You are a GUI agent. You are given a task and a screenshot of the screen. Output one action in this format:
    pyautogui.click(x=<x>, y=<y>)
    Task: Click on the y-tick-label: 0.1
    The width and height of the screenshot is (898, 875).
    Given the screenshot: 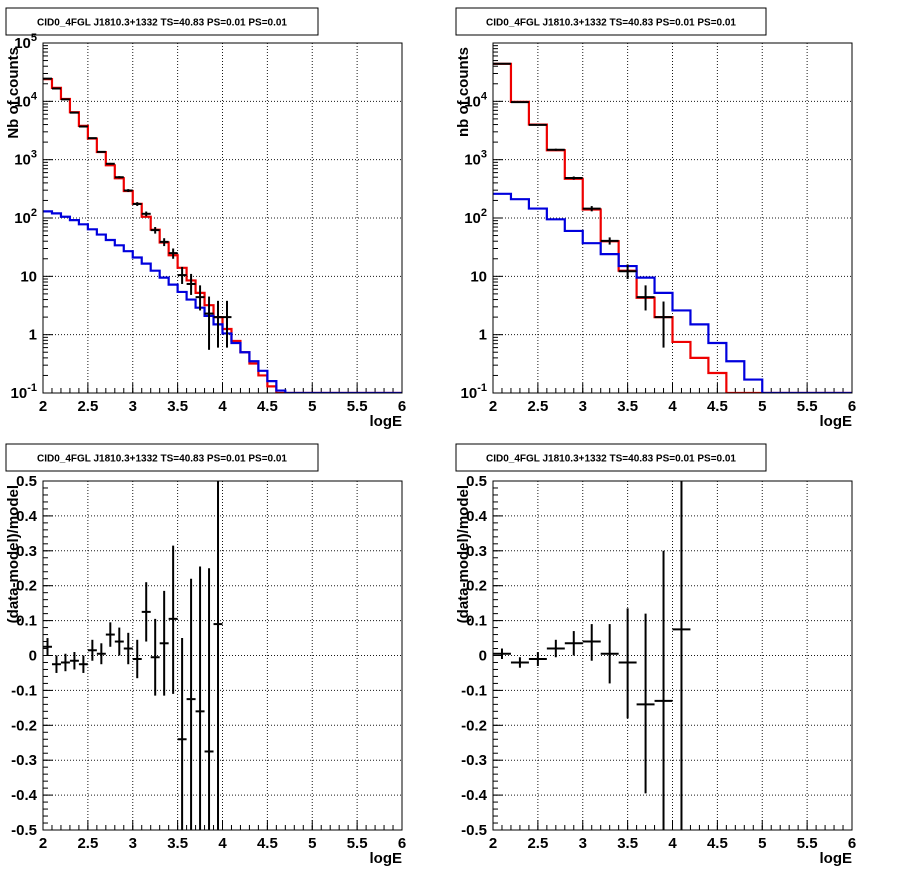 What is the action you would take?
    pyautogui.click(x=476, y=621)
    